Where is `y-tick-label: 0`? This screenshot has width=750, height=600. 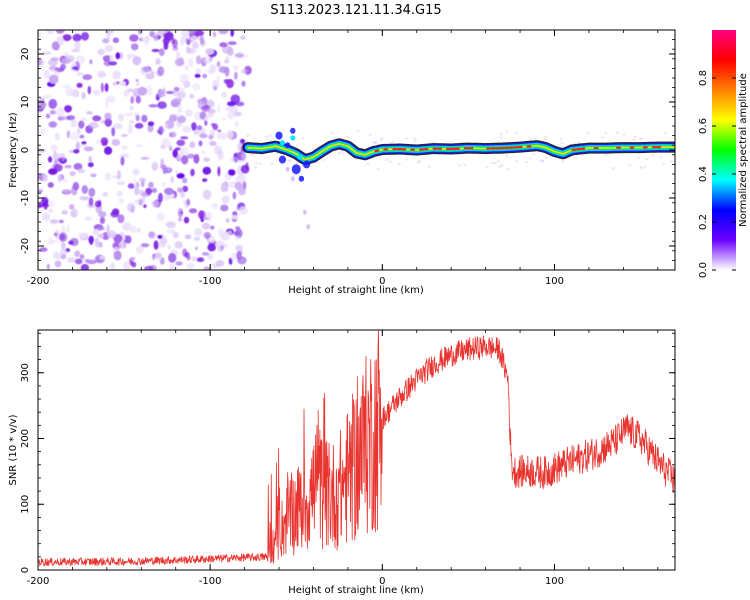 y-tick-label: 0 is located at coordinates (25, 570).